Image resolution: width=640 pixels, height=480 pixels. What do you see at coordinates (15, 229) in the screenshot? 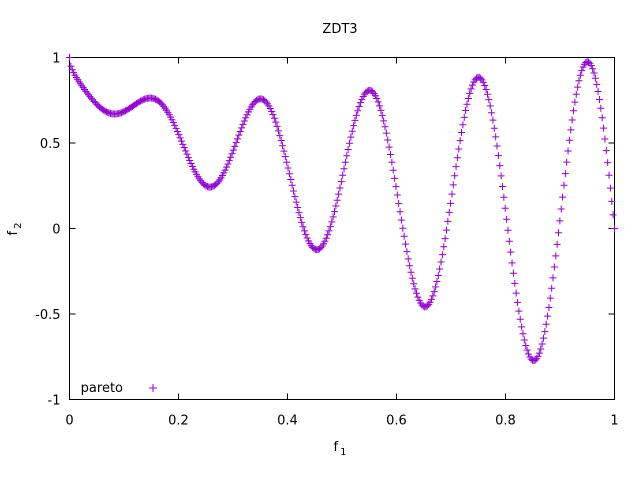
I see `y-axis-label: f2` at bounding box center [15, 229].